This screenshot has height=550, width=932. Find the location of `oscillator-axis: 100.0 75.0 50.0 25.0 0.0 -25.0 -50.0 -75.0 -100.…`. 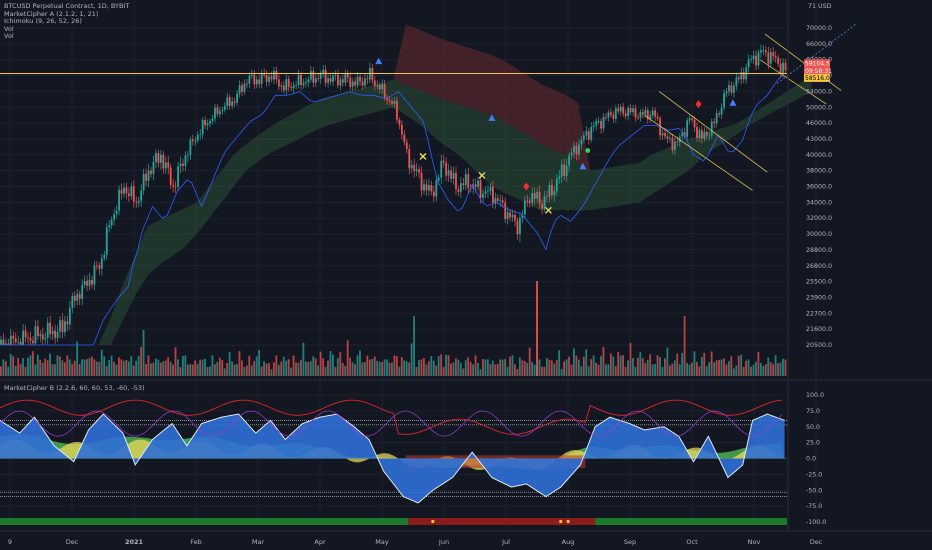

oscillator-axis: 100.0 75.0 50.0 25.0 0.0 -25.0 -50.0 -75.0 -100.… is located at coordinates (816, 459).